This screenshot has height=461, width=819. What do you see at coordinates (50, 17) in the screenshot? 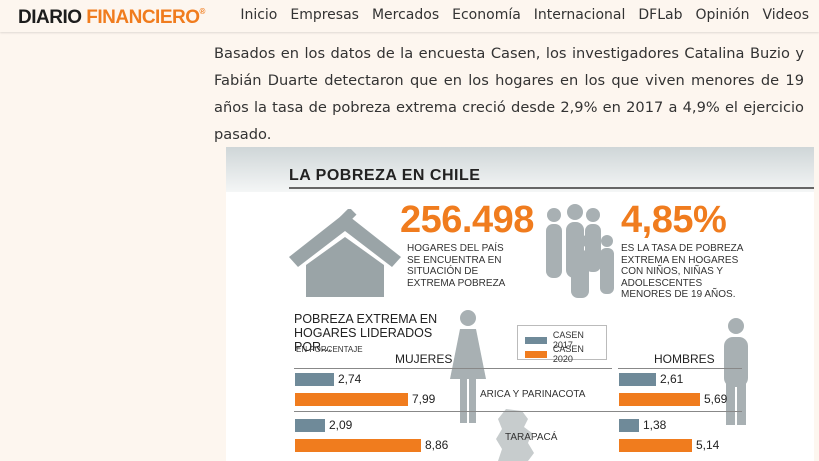
I see `logo-word-diario: DIARIO` at bounding box center [50, 17].